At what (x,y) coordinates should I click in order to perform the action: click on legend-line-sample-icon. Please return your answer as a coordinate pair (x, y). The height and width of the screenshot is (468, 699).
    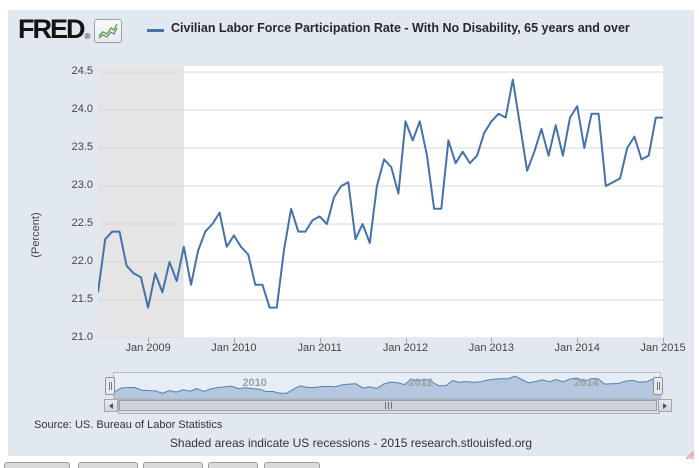
    Looking at the image, I should click on (155, 30).